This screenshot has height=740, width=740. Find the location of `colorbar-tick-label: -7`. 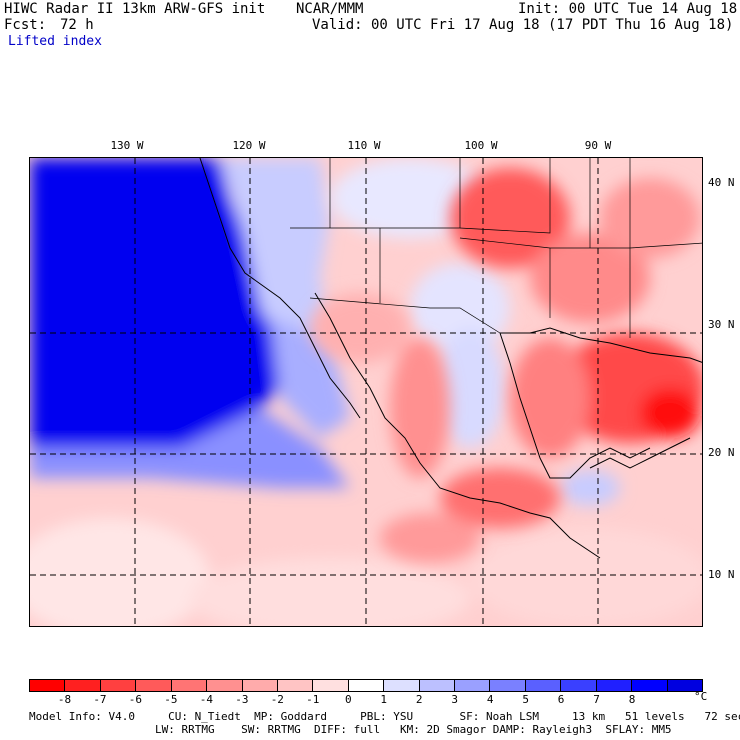

colorbar-tick-label: -7 is located at coordinates (100, 699).